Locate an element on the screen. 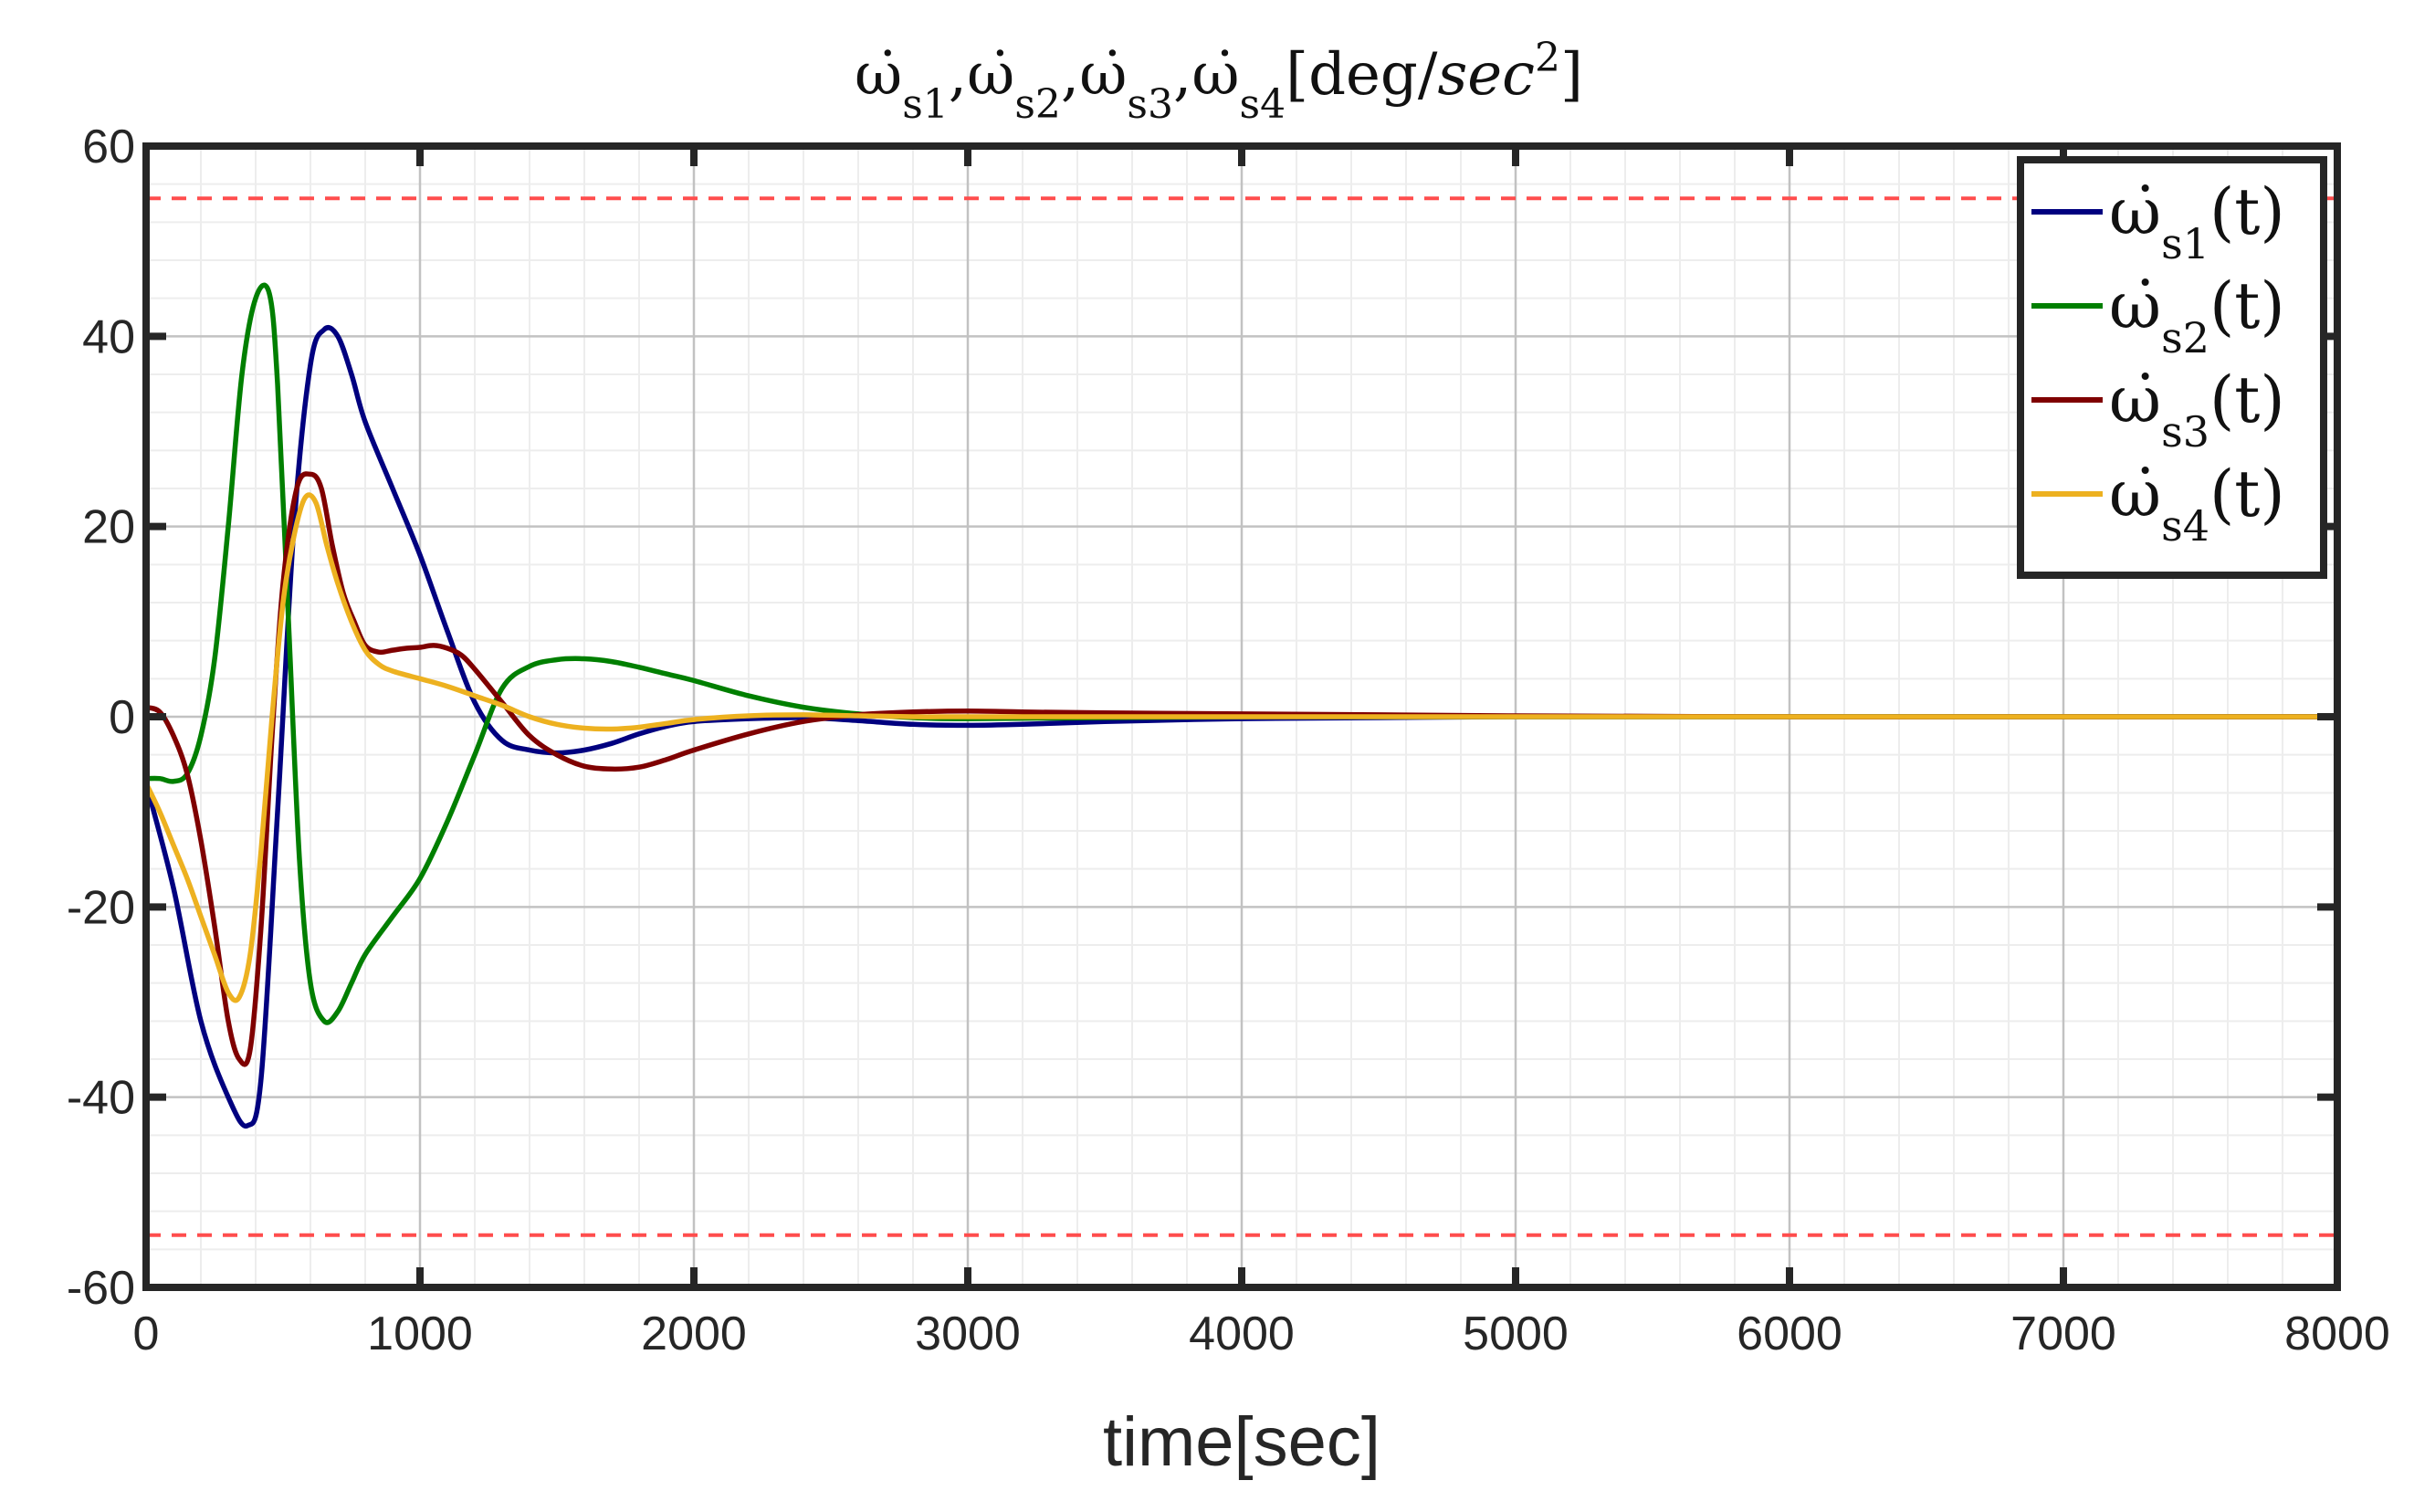  chart-title: ω̇s1,ω̇s2,ω̇s3,ω̇s4[deg/sec2] is located at coordinates (1219, 81).